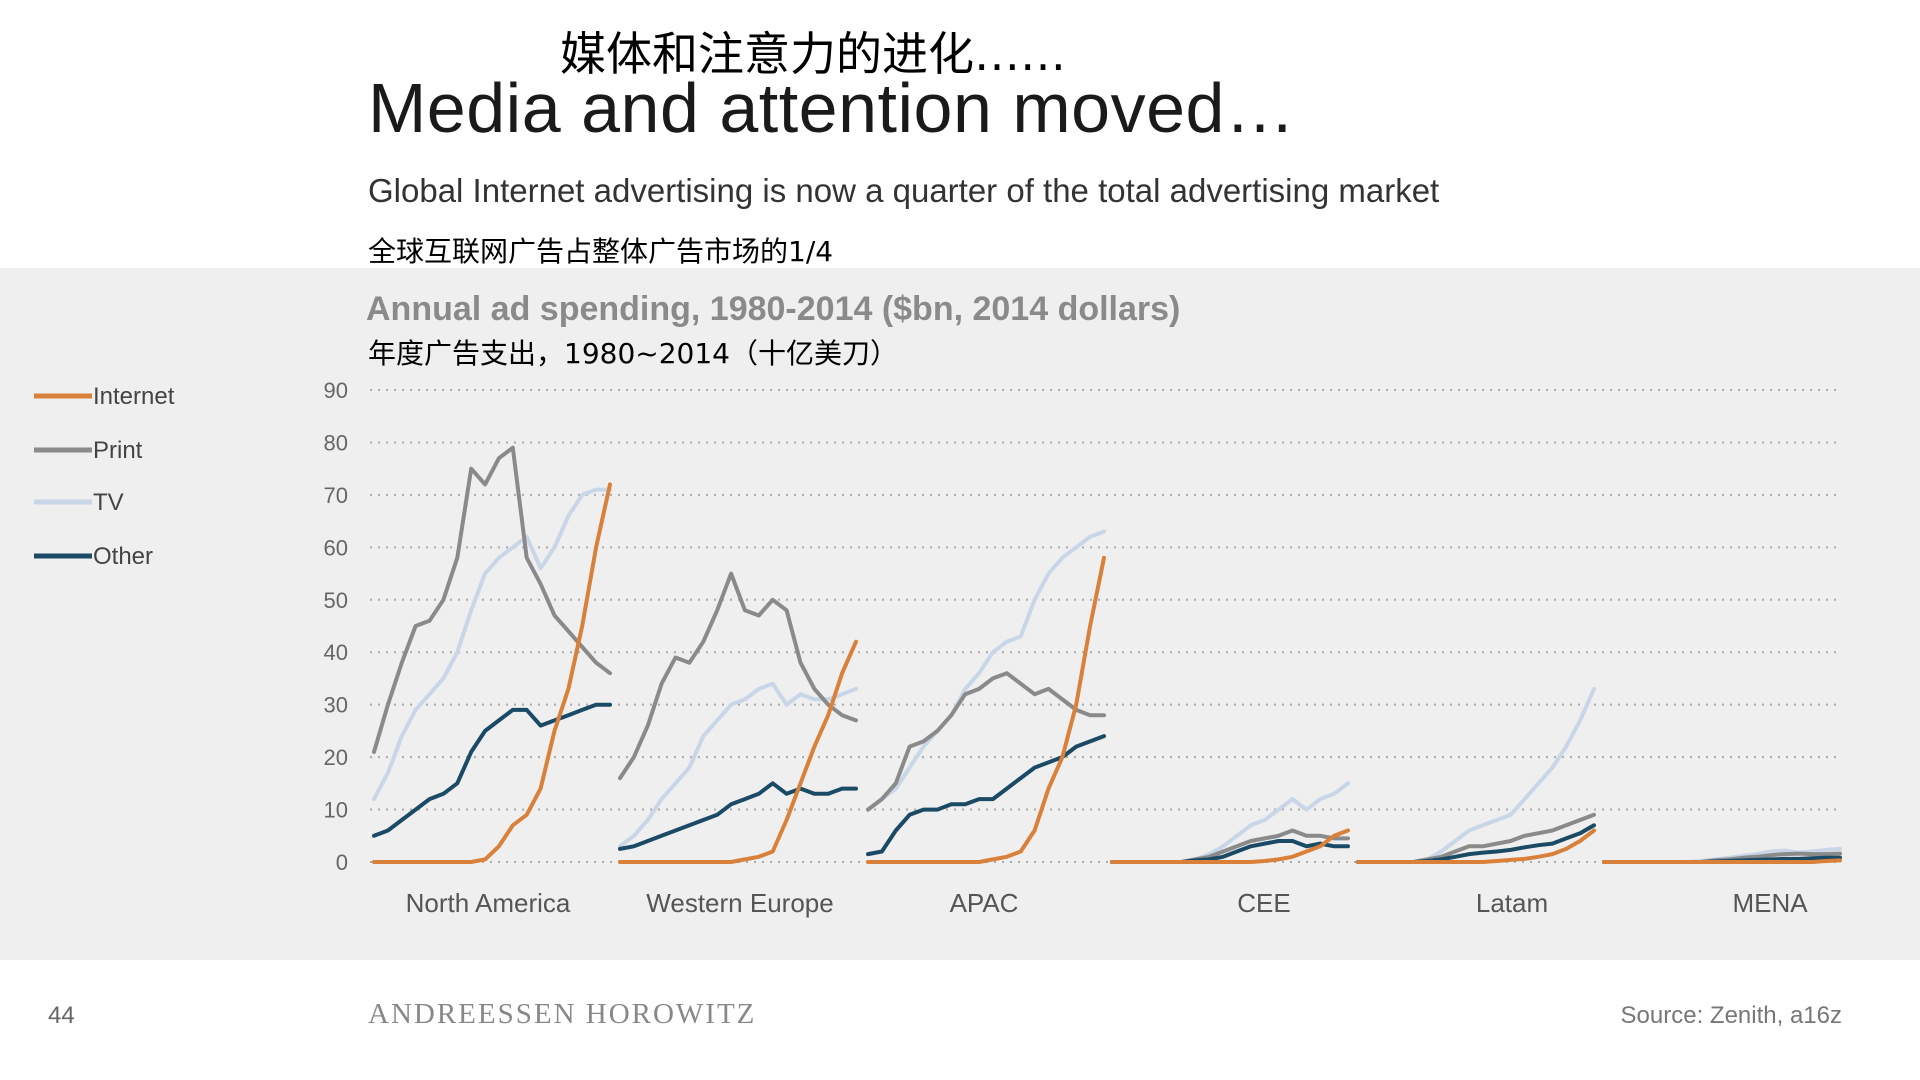 This screenshot has height=1080, width=1920. Describe the element at coordinates (986, 795) in the screenshot. I see `line-apac-other` at that location.